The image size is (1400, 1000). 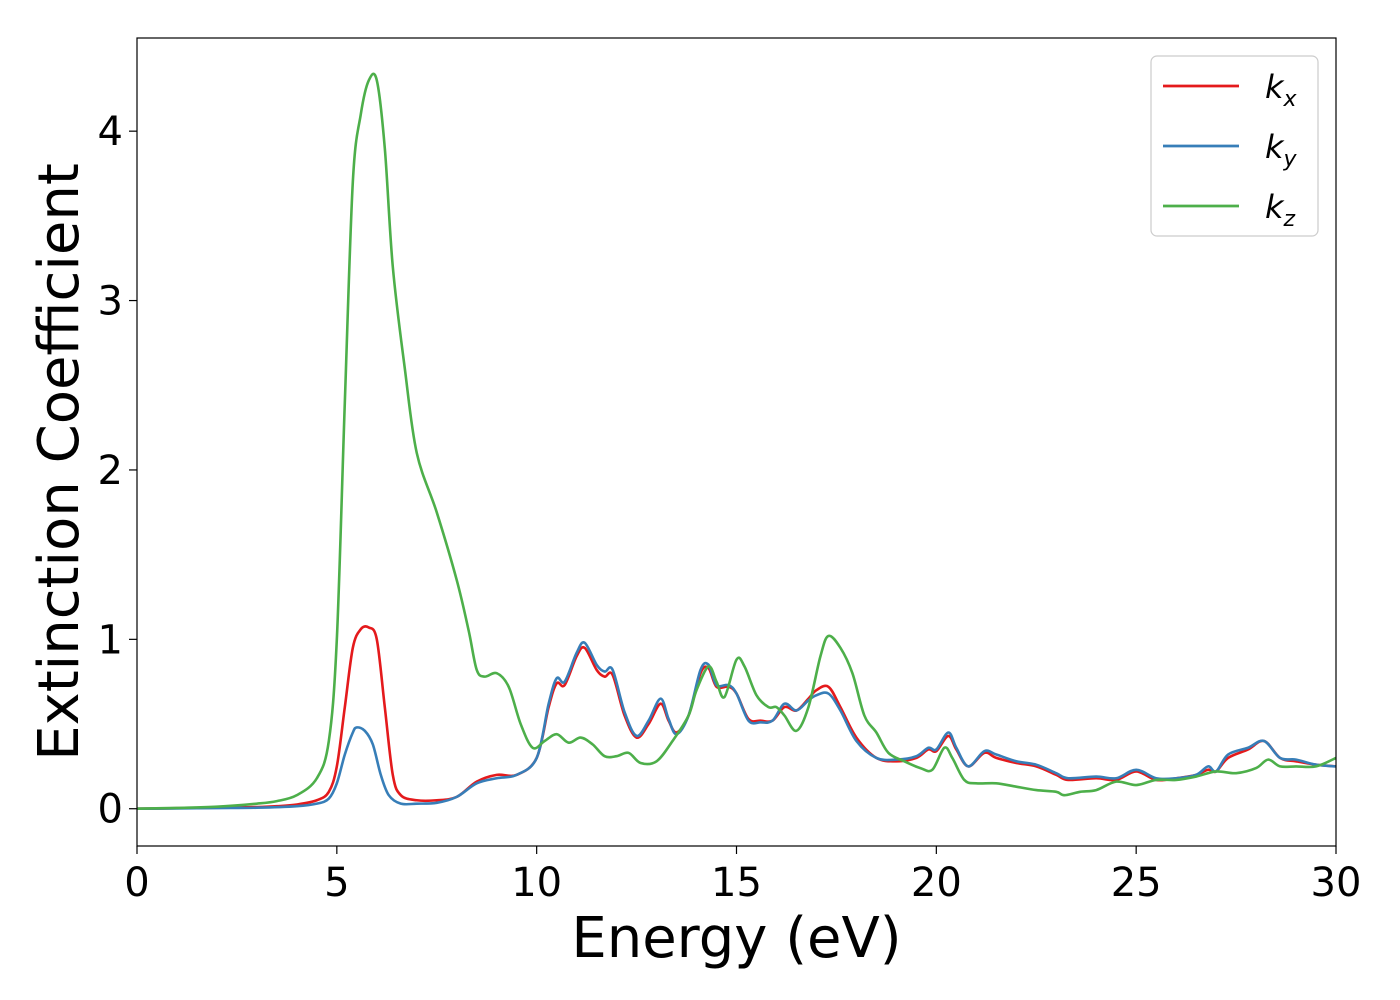 What do you see at coordinates (736, 883) in the screenshot?
I see `x-tick-label: 15` at bounding box center [736, 883].